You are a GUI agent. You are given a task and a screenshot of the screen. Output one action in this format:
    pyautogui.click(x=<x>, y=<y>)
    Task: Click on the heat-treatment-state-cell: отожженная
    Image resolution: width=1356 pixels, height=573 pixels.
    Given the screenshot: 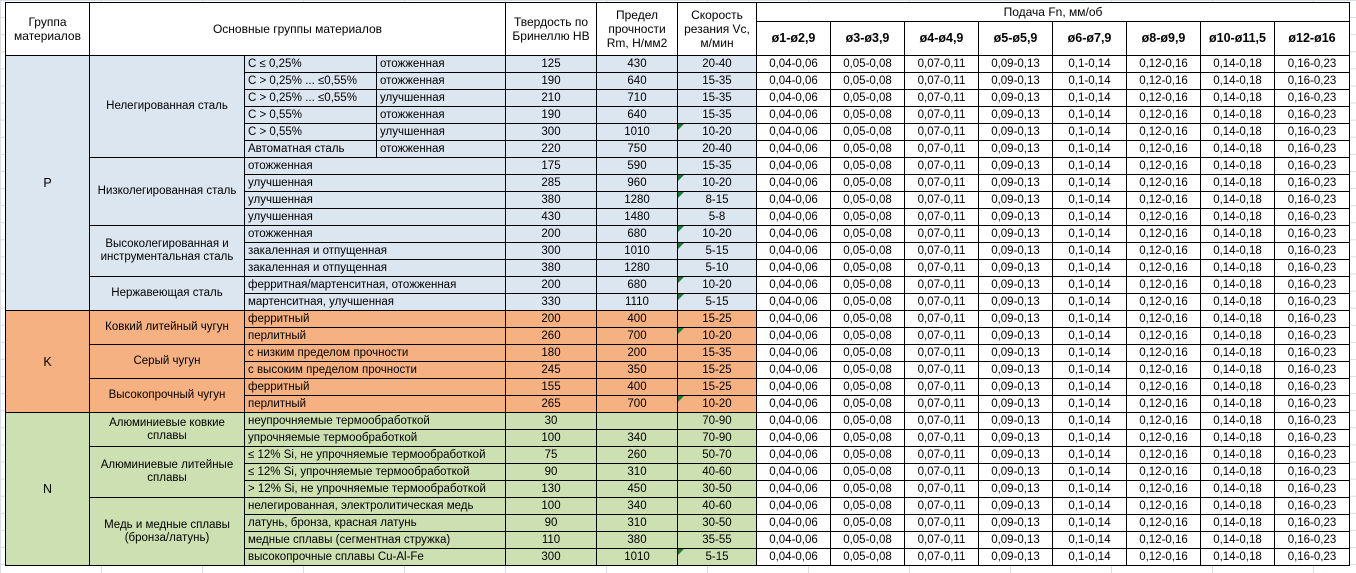 What is the action you would take?
    pyautogui.click(x=441, y=149)
    